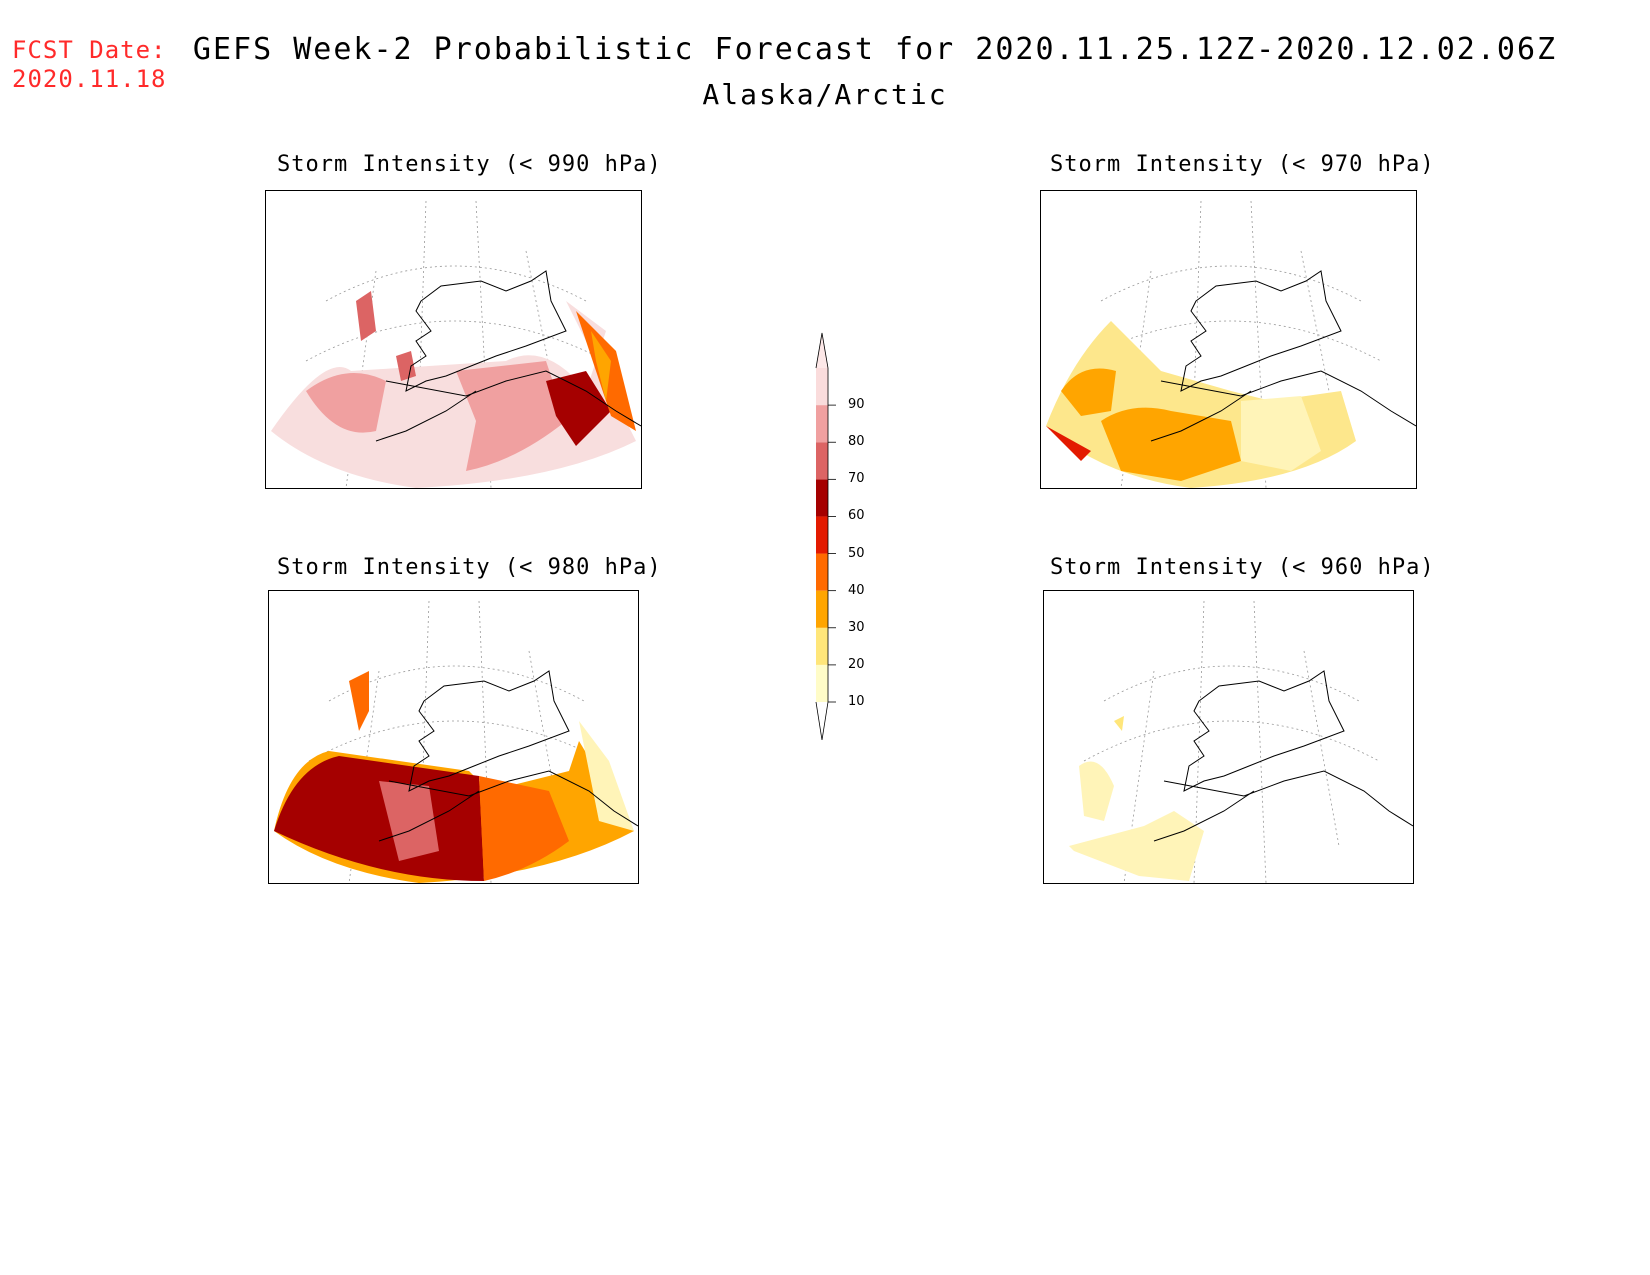 This screenshot has height=1275, width=1650. I want to click on panel-title-970: Storm Intensity (< 970 hPa), so click(1242, 164).